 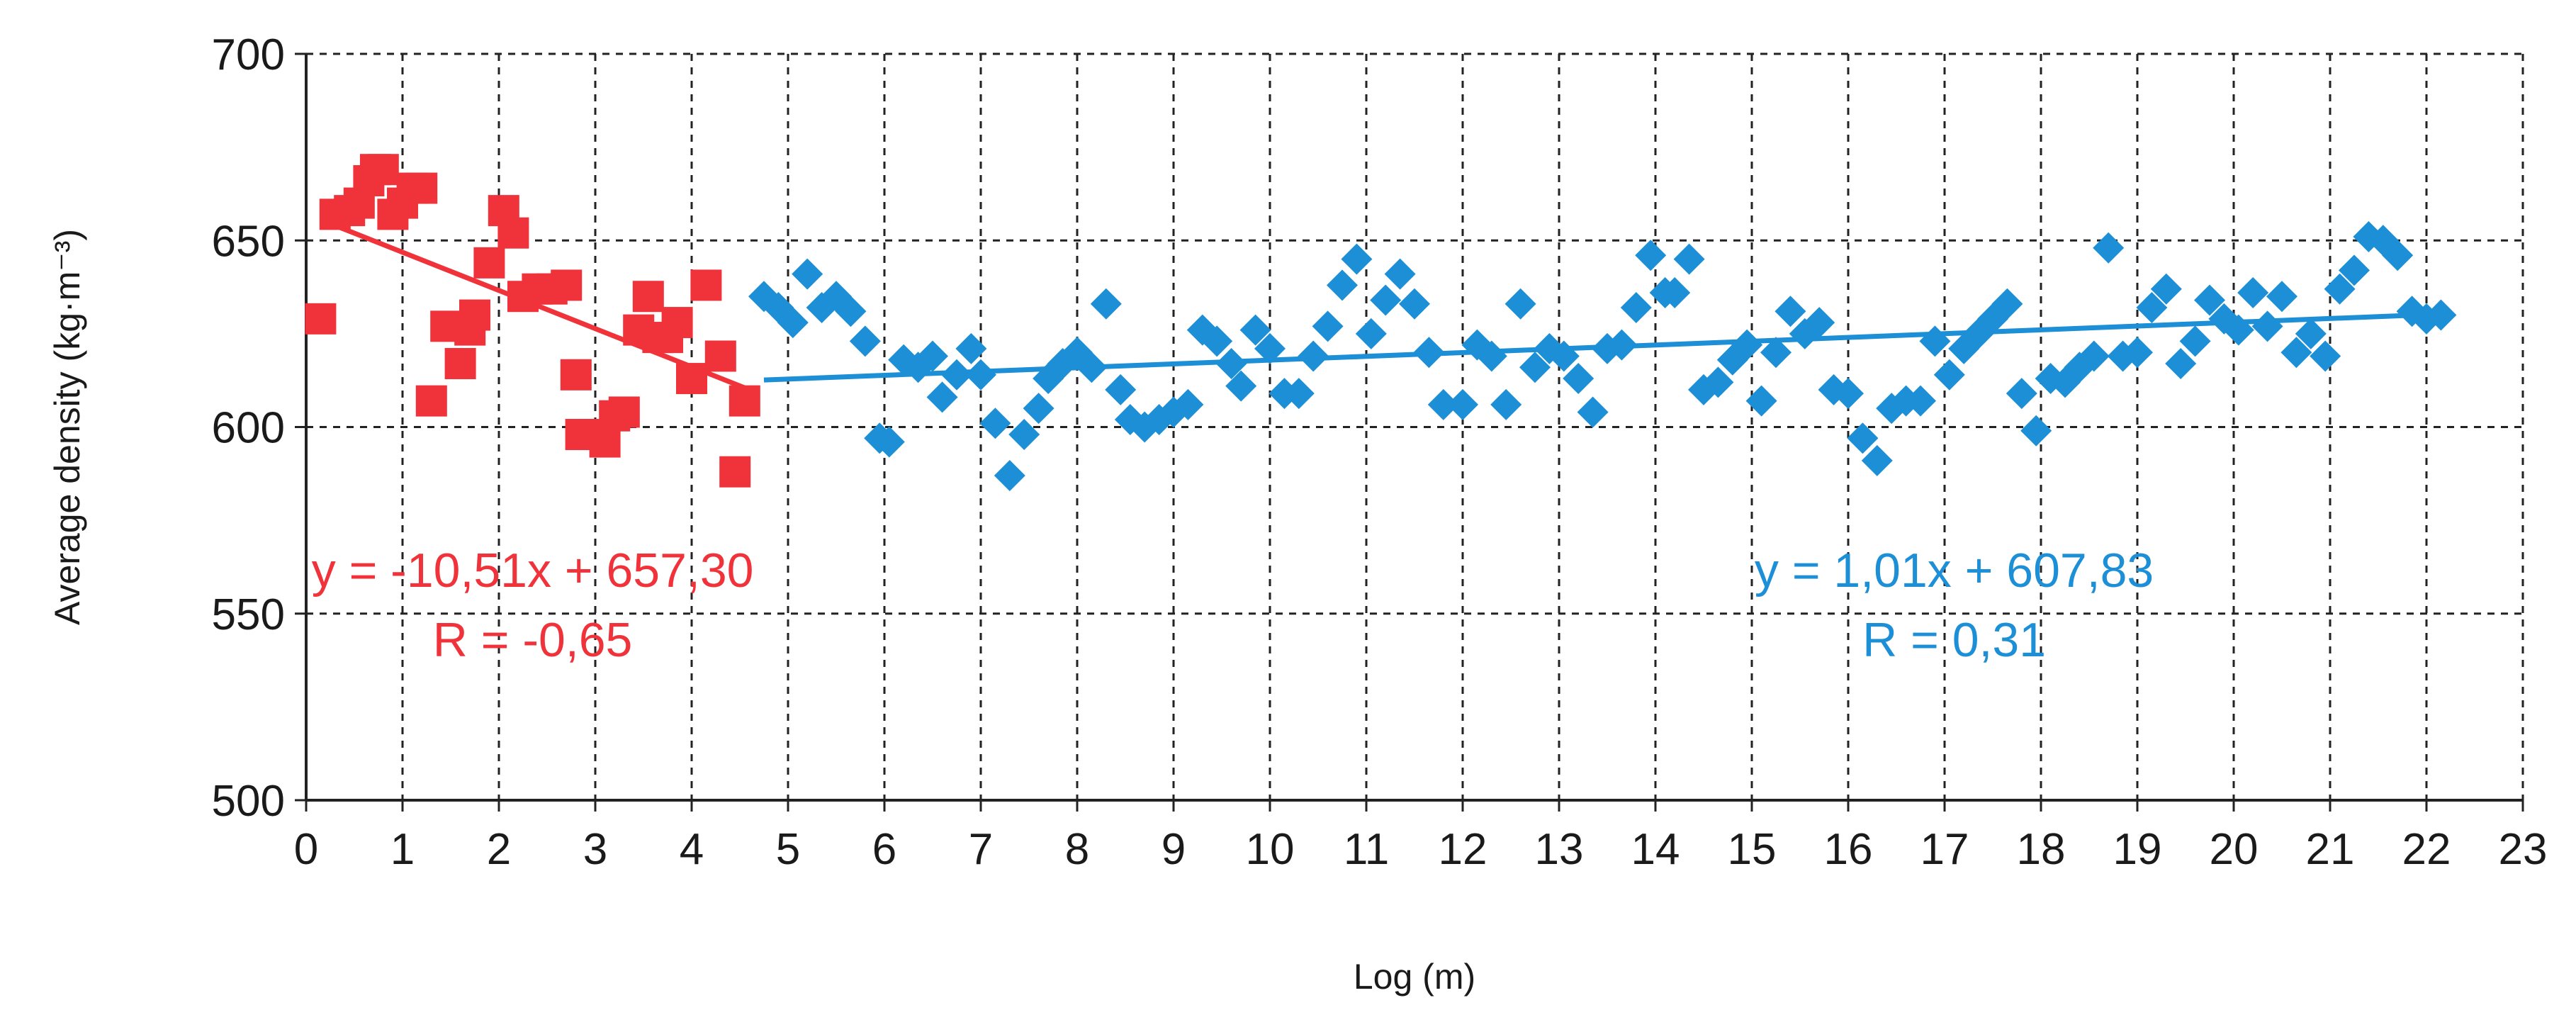 What do you see at coordinates (1954, 640) in the screenshot?
I see `correlation-coefficient: R = 0,31` at bounding box center [1954, 640].